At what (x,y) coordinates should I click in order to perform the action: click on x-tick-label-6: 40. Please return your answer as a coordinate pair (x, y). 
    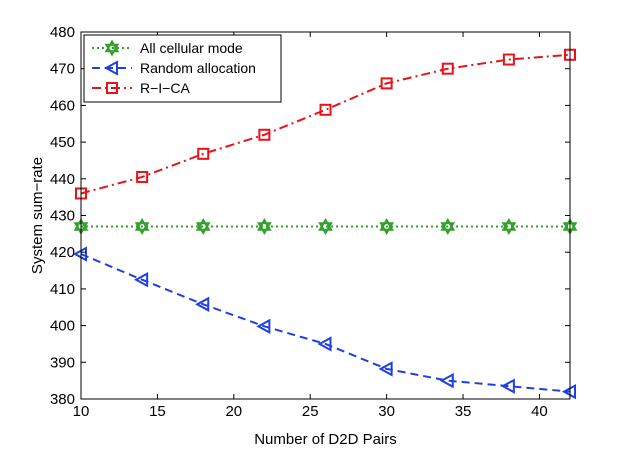
    Looking at the image, I should click on (539, 411).